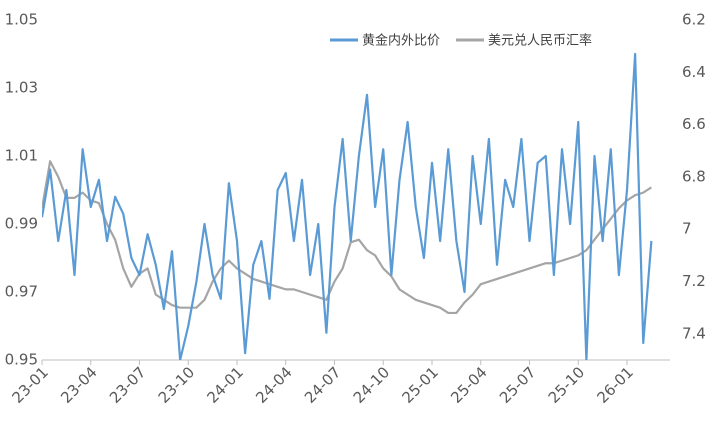 The width and height of the screenshot is (716, 433). What do you see at coordinates (694, 20) in the screenshot?
I see `y2-tick-label: 6.2` at bounding box center [694, 20].